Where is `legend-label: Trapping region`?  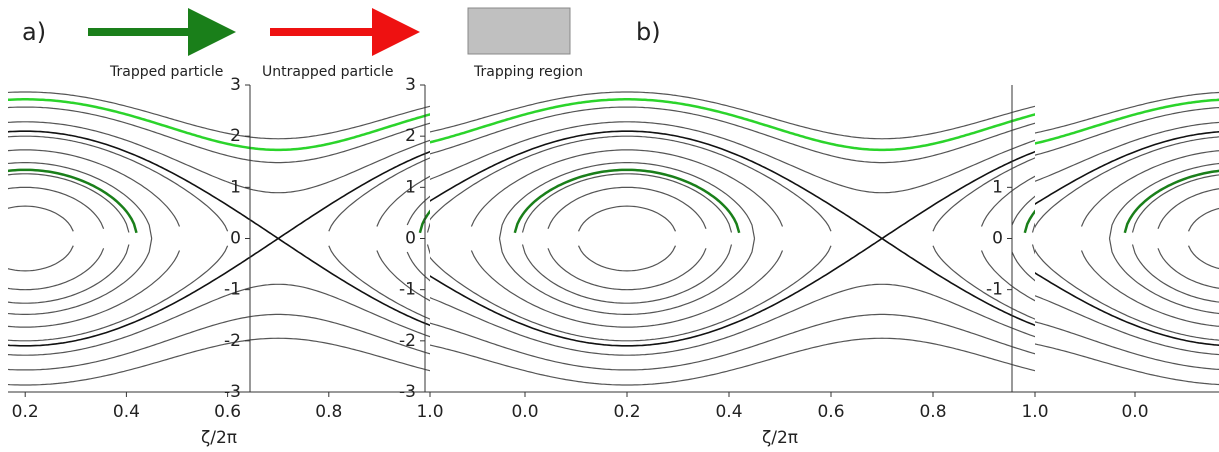 legend-label: Trapping region is located at coordinates (528, 72).